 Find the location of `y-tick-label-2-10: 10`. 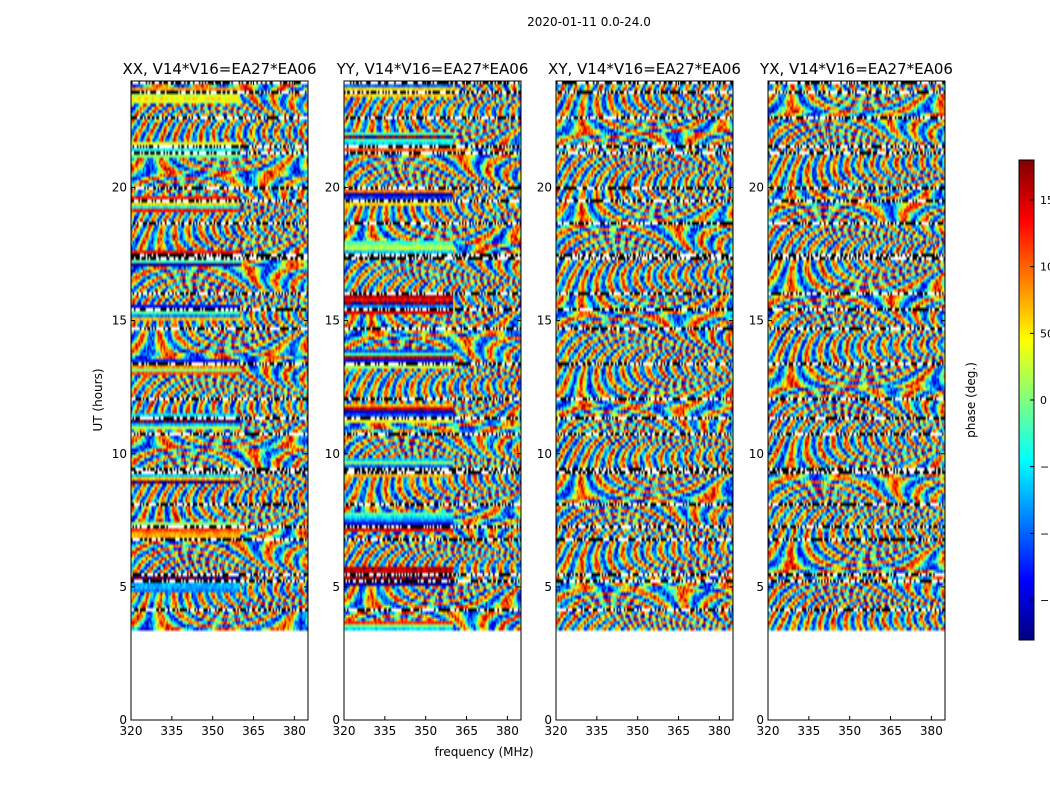

y-tick-label-2-10: 10 is located at coordinates (332, 454).